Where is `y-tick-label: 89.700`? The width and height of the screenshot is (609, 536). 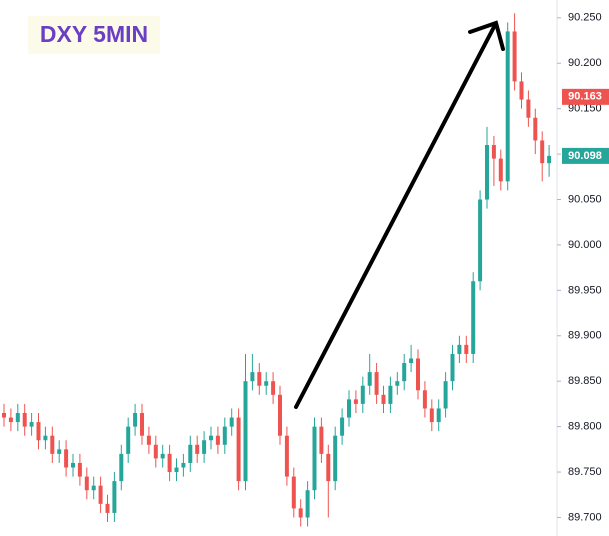 y-tick-label: 89.700 is located at coordinates (585, 517).